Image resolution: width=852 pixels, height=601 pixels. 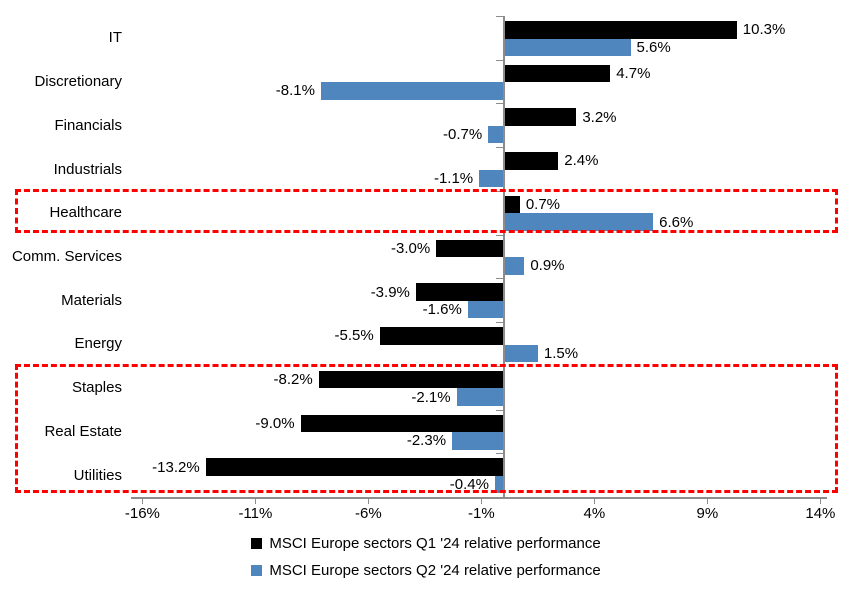 I want to click on x-axis-line, so click(x=479, y=498).